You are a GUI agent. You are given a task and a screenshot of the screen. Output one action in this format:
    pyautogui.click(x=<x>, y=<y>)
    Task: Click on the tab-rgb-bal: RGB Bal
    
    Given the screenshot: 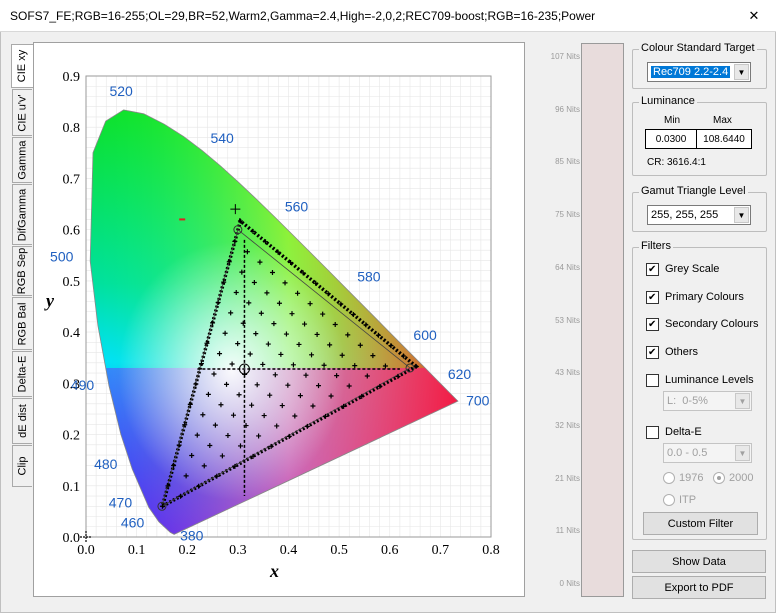 What is the action you would take?
    pyautogui.click(x=22, y=323)
    